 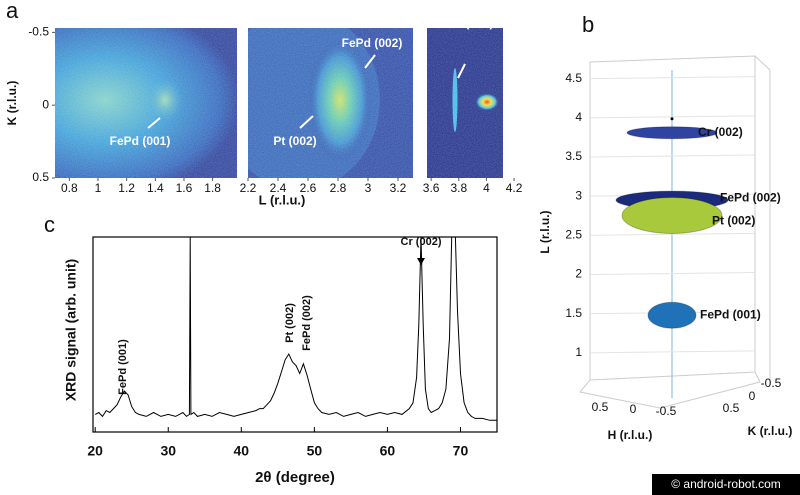 What do you see at coordinates (578, 117) in the screenshot?
I see `z-tick-label: 4` at bounding box center [578, 117].